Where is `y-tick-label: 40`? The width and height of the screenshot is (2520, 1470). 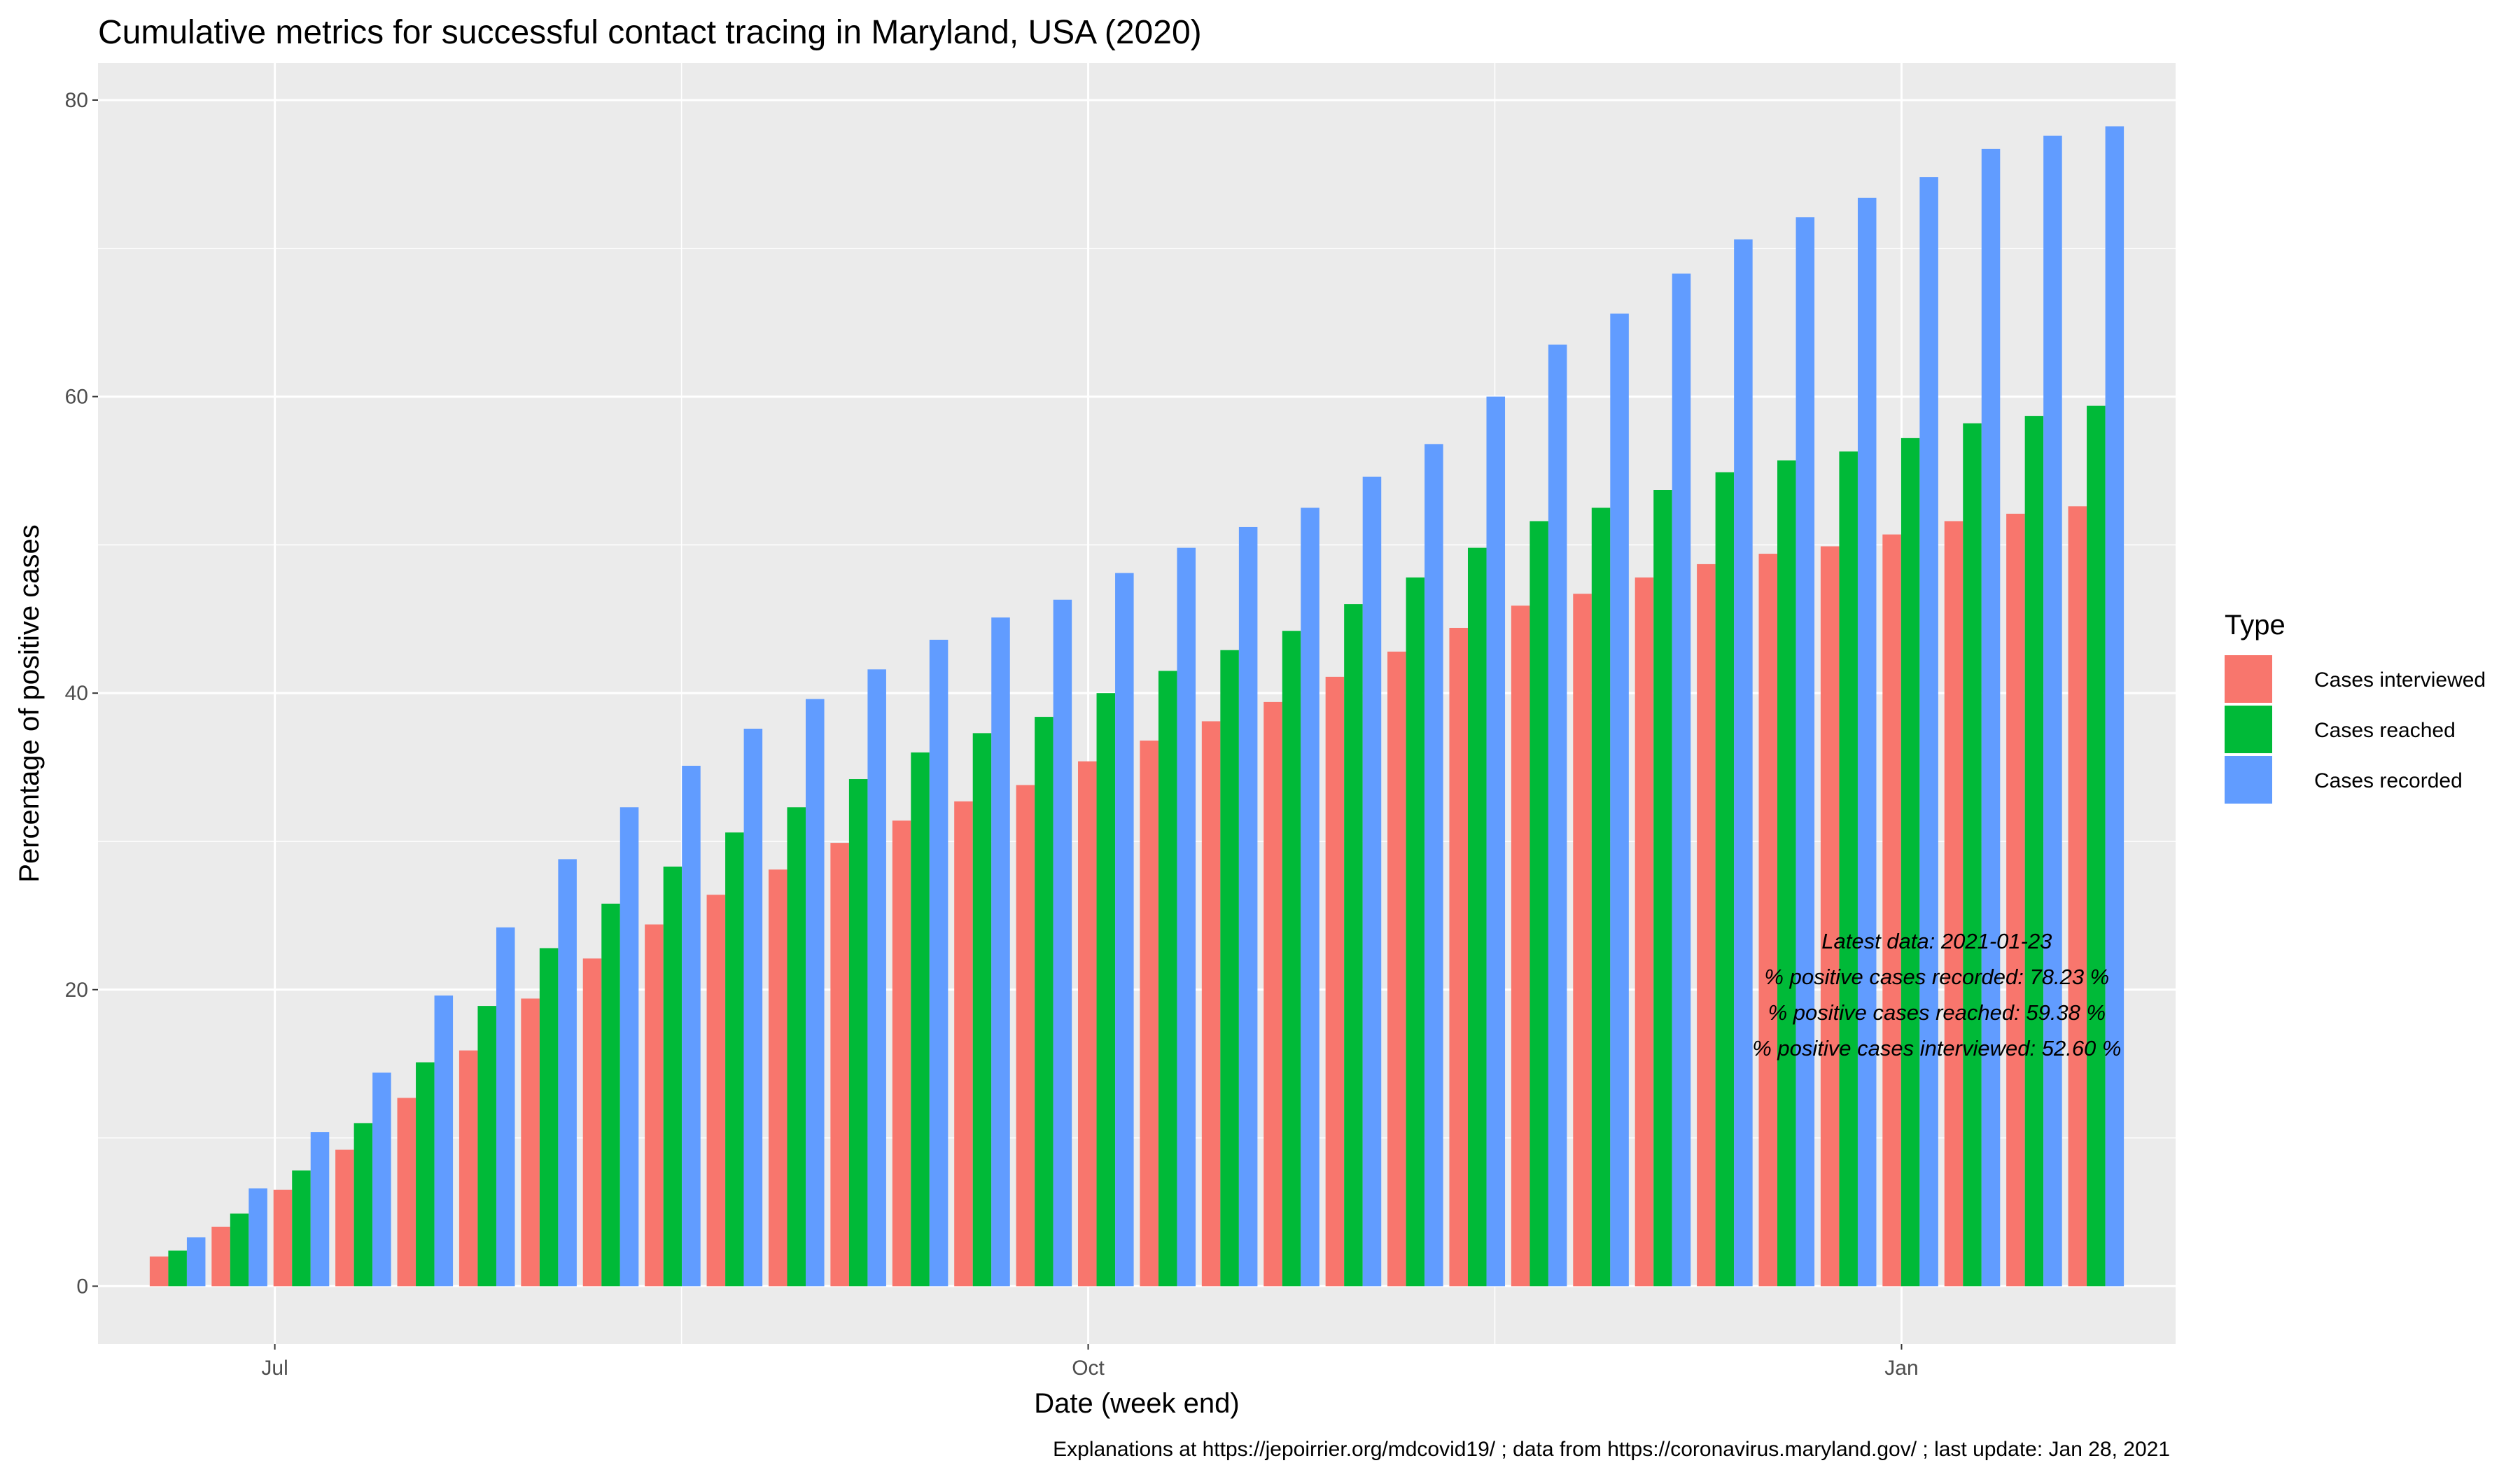 y-tick-label: 40 is located at coordinates (76, 693).